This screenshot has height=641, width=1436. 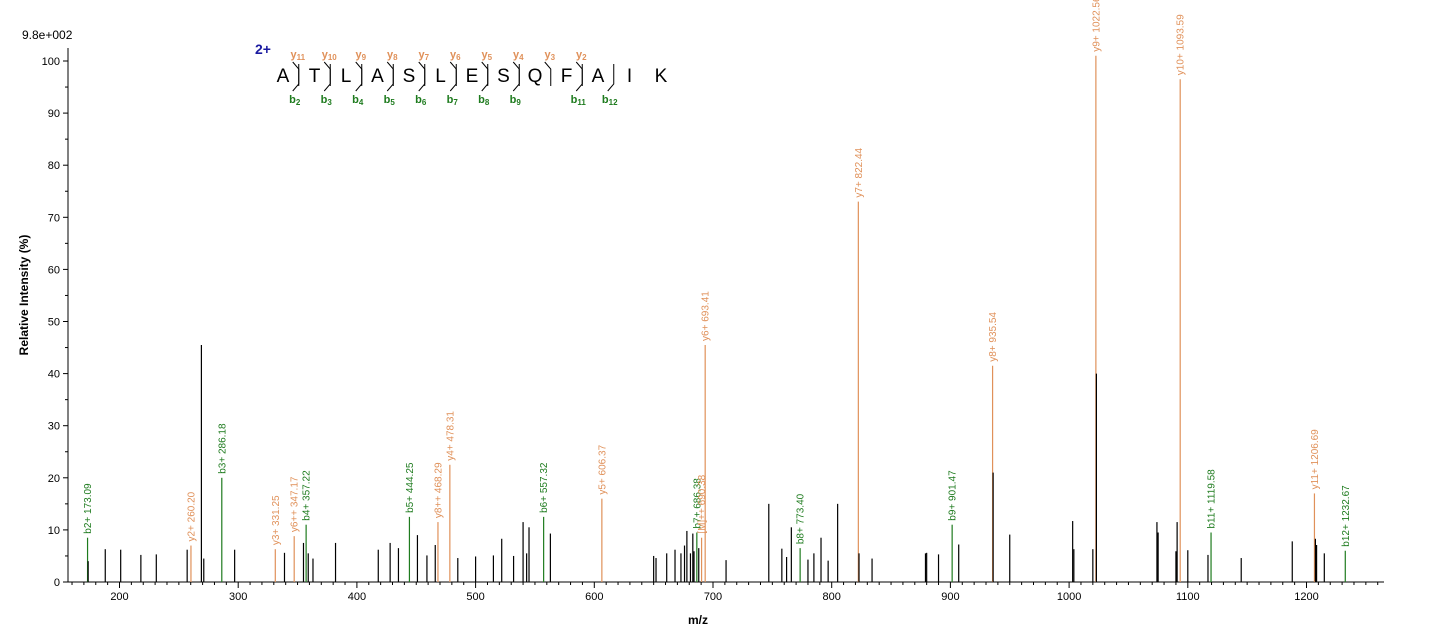 What do you see at coordinates (222, 448) in the screenshot?
I see `peak-label: b3+ 286.18` at bounding box center [222, 448].